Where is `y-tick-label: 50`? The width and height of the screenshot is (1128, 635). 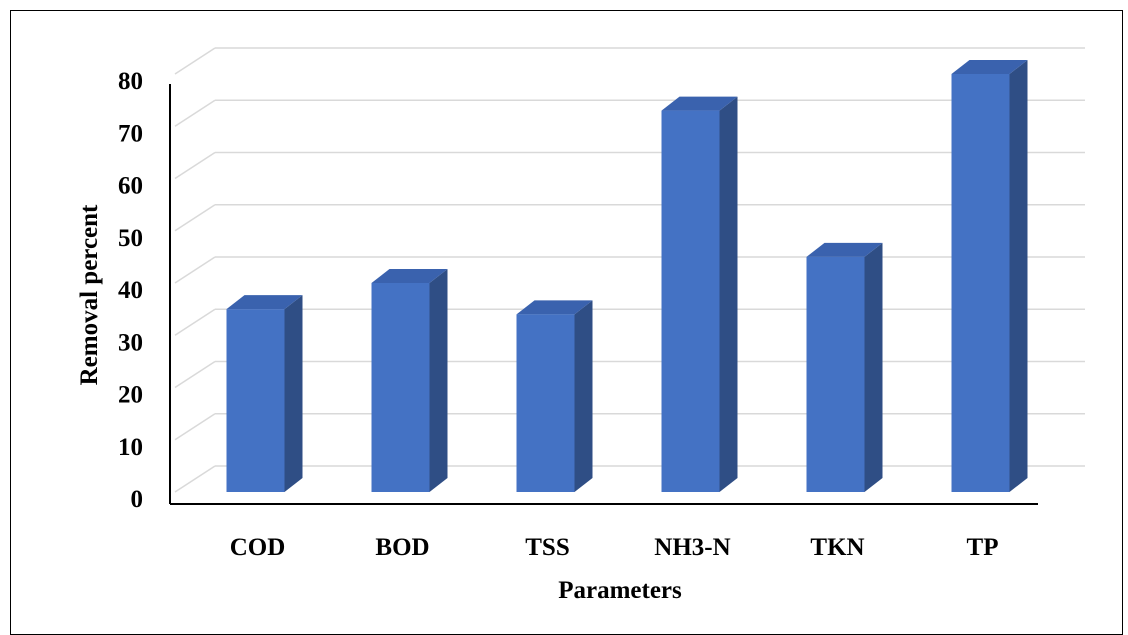 y-tick-label: 50 is located at coordinates (130, 238).